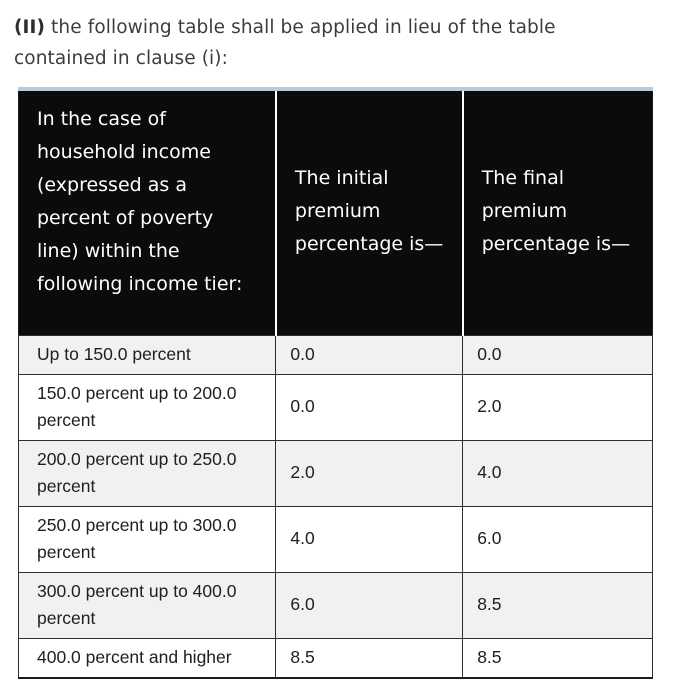 This screenshot has height=683, width=673. Describe the element at coordinates (147, 473) in the screenshot. I see `tier-cell: 200.0 percent up to 250.0 percent` at that location.